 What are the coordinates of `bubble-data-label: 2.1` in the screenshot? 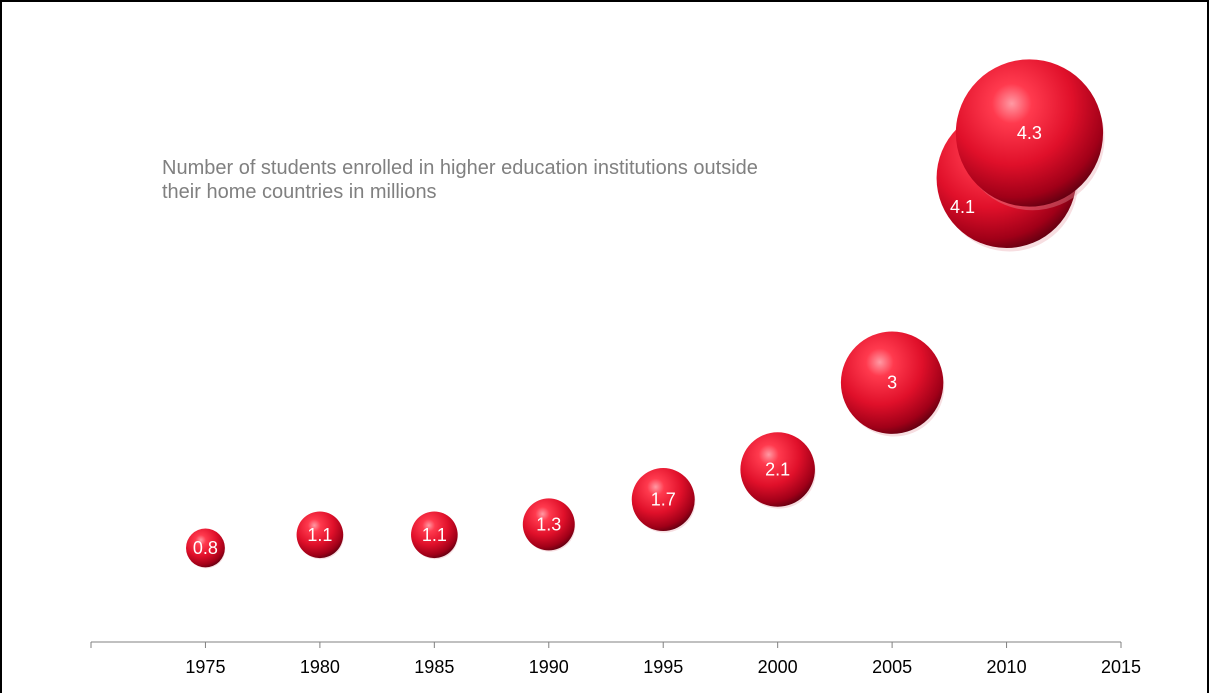 It's located at (777, 469).